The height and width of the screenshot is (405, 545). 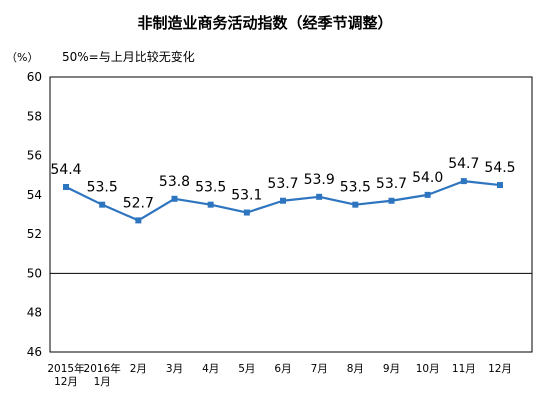 What do you see at coordinates (138, 203) in the screenshot?
I see `data-label: 52.7` at bounding box center [138, 203].